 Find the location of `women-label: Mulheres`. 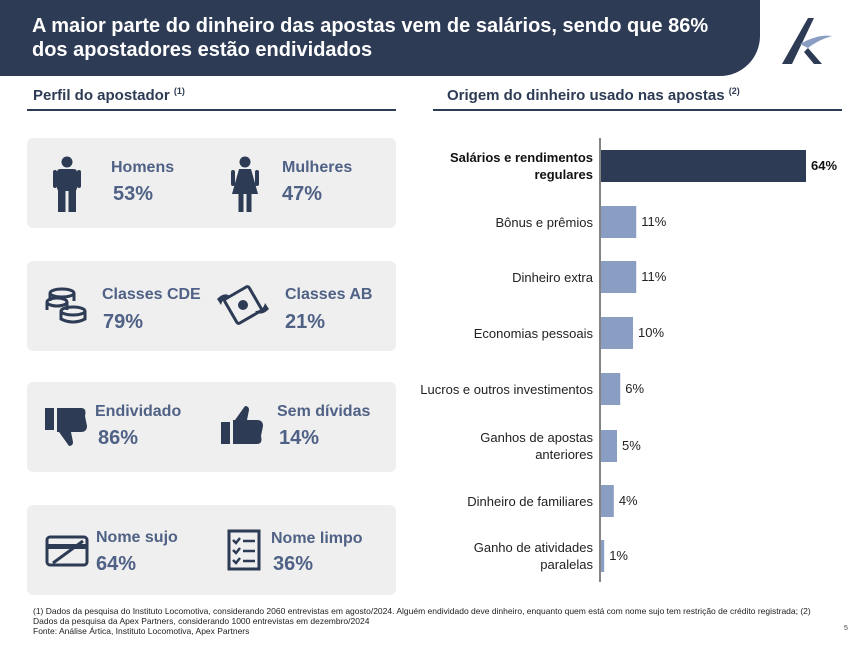

women-label: Mulheres is located at coordinates (317, 167).